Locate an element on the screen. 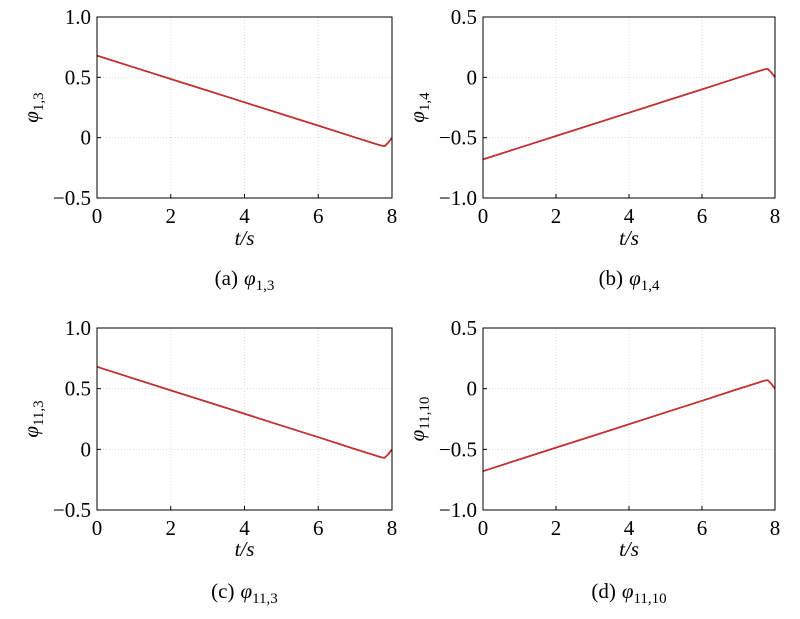 The width and height of the screenshot is (800, 619). caption: (c) φ11,3 is located at coordinates (244, 593).